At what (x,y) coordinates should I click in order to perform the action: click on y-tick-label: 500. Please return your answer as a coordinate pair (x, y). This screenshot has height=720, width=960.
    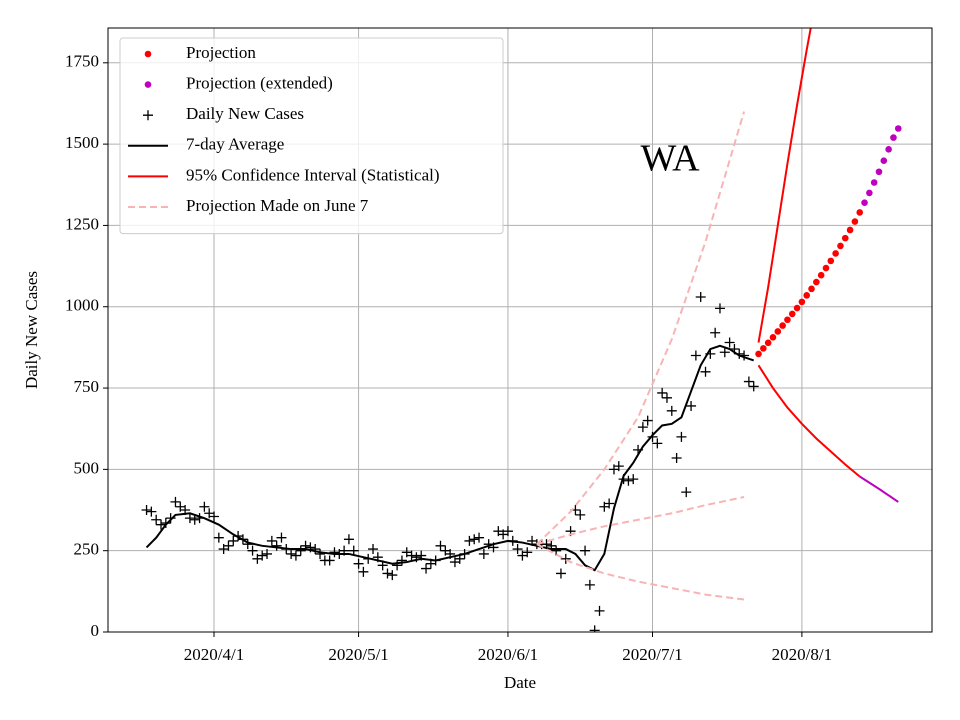
    Looking at the image, I should click on (87, 467).